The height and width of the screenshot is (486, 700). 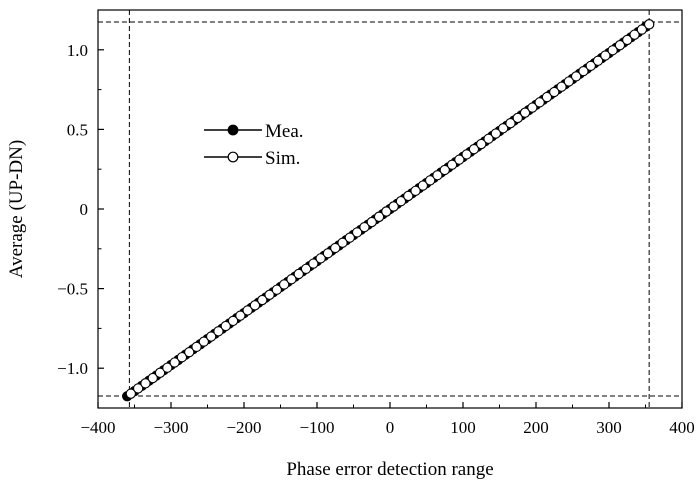 I want to click on x-axis-ticks: −400 −300 −200 −100 0 100 200 300 400, so click(x=387, y=419).